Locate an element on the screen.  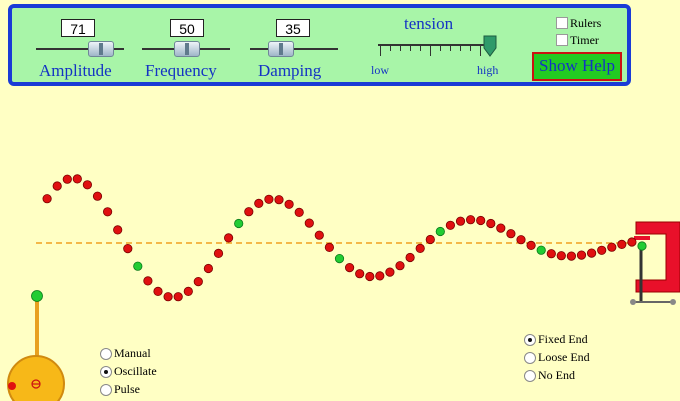
end-label-loose: Loose End is located at coordinates (564, 357).